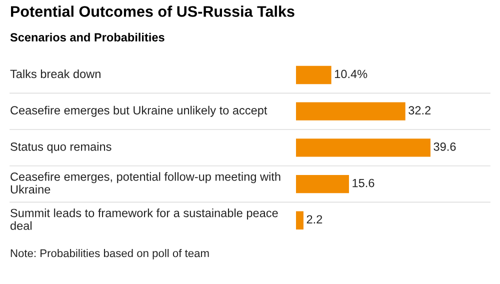 The width and height of the screenshot is (500, 284). Describe the element at coordinates (445, 146) in the screenshot. I see `data-label: 39.6` at that location.